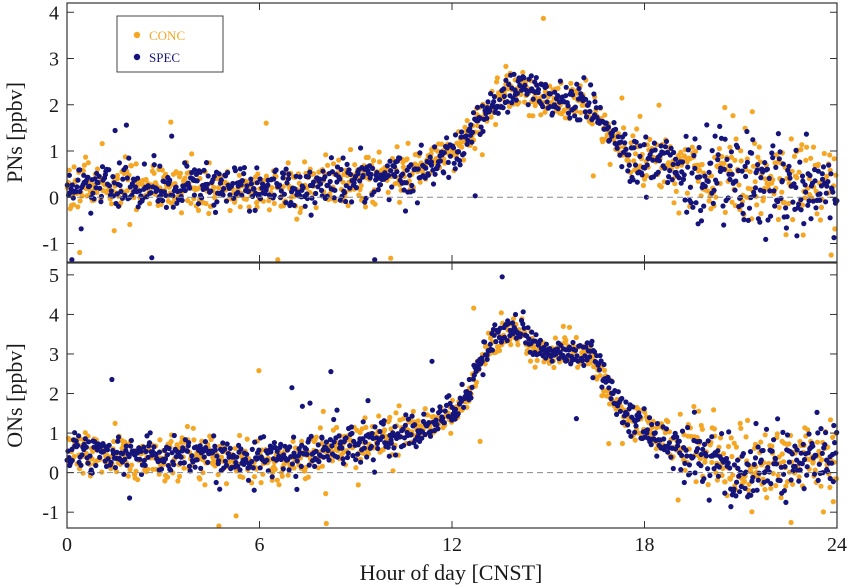 This screenshot has width=850, height=585. Describe the element at coordinates (67, 545) in the screenshot. I see `x-tick-label: 0` at that location.